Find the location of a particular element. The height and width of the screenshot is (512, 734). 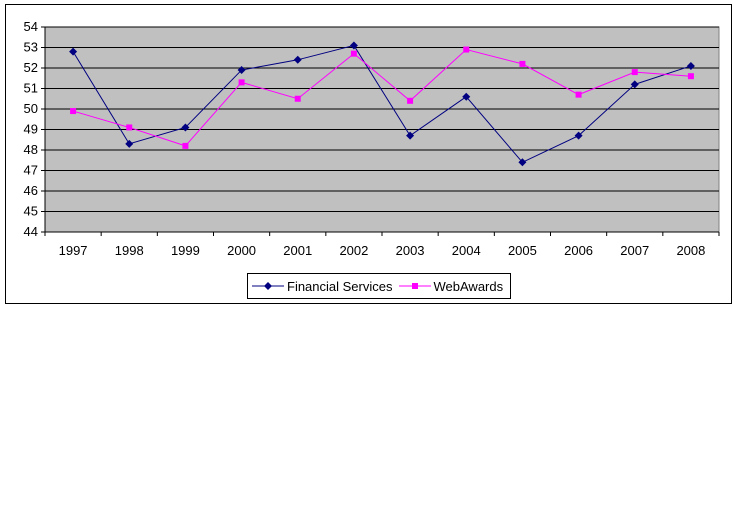

y-tick-label: 47 is located at coordinates (31, 170).